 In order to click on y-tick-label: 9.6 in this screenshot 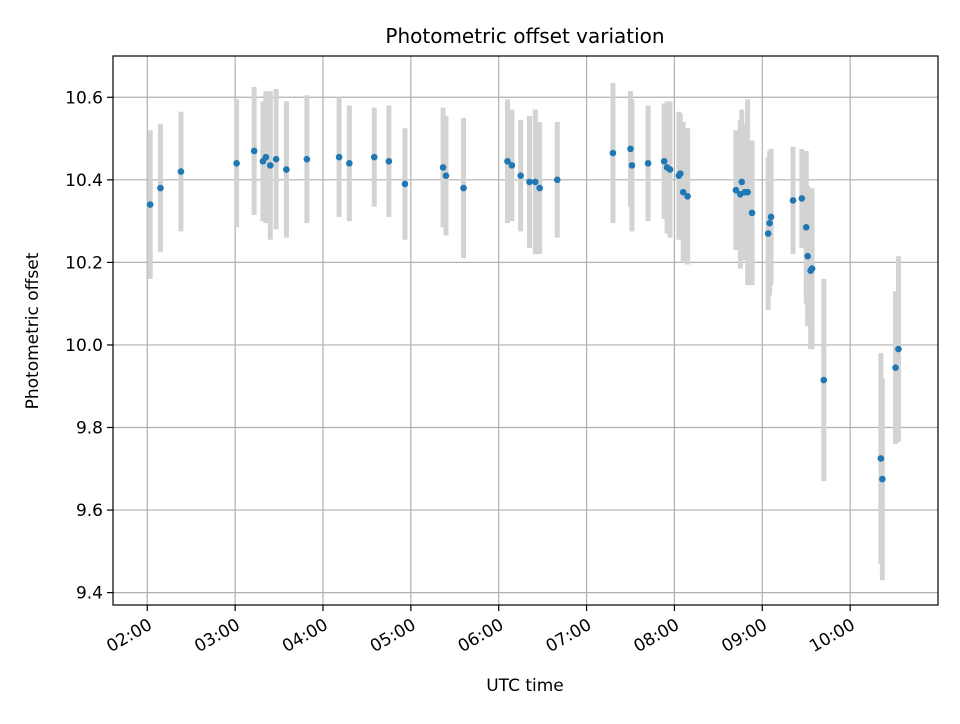, I will do `click(89, 511)`.